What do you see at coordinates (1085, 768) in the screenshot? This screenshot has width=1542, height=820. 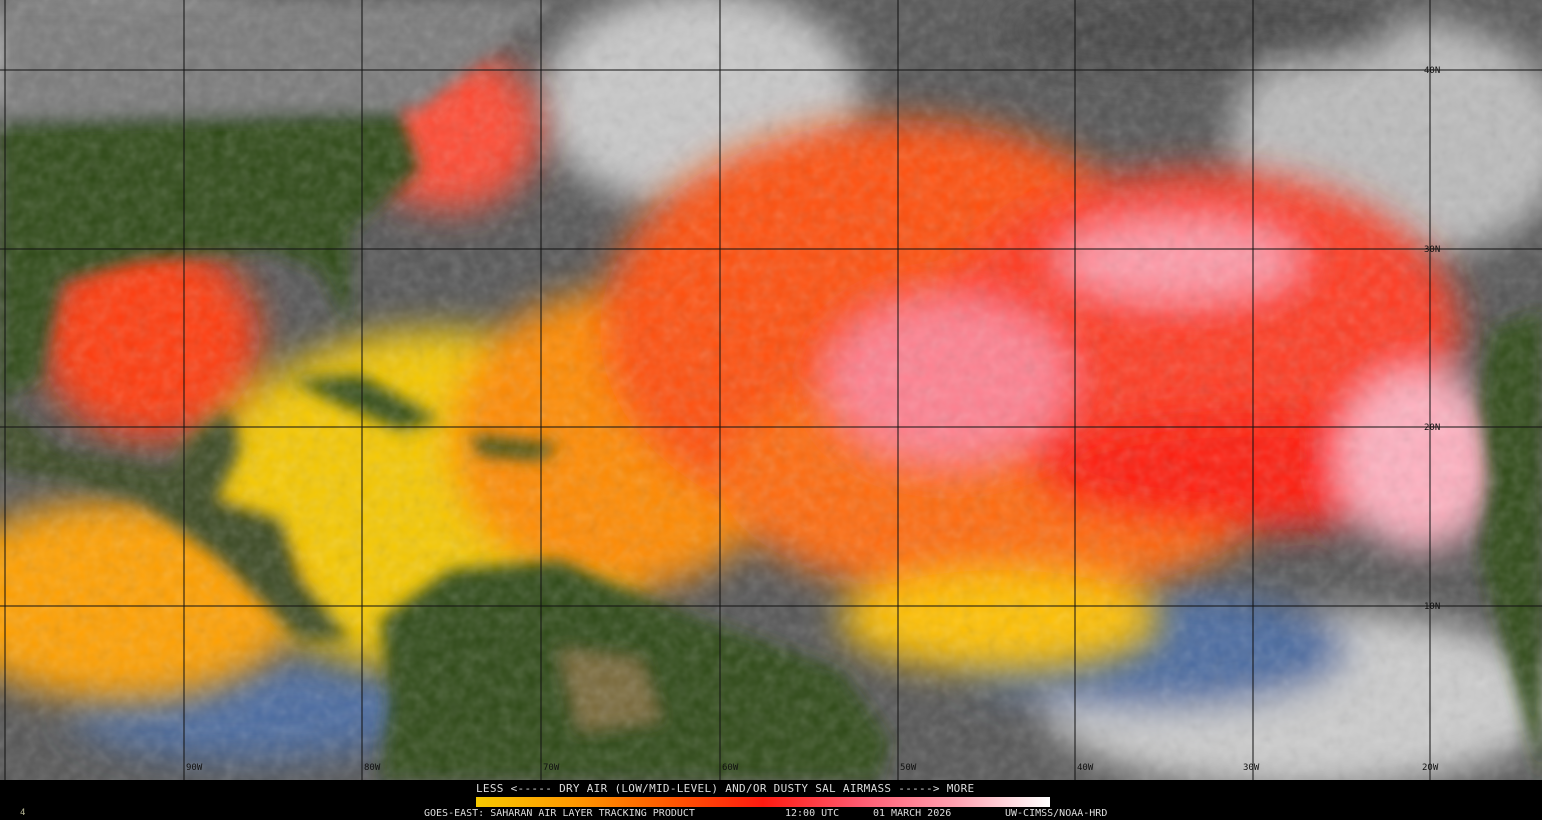 I see `lon-label: 40W` at bounding box center [1085, 768].